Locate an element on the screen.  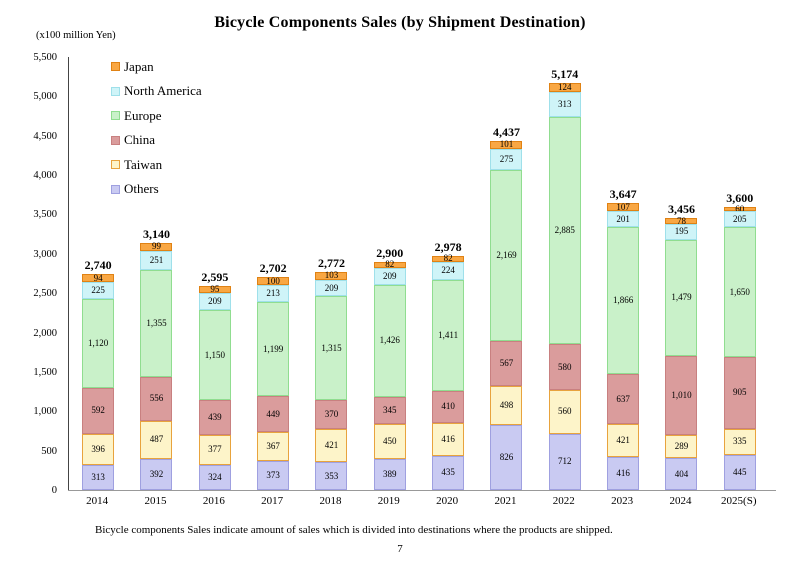
bar-total-label: 2,595 is located at coordinates (215, 276).